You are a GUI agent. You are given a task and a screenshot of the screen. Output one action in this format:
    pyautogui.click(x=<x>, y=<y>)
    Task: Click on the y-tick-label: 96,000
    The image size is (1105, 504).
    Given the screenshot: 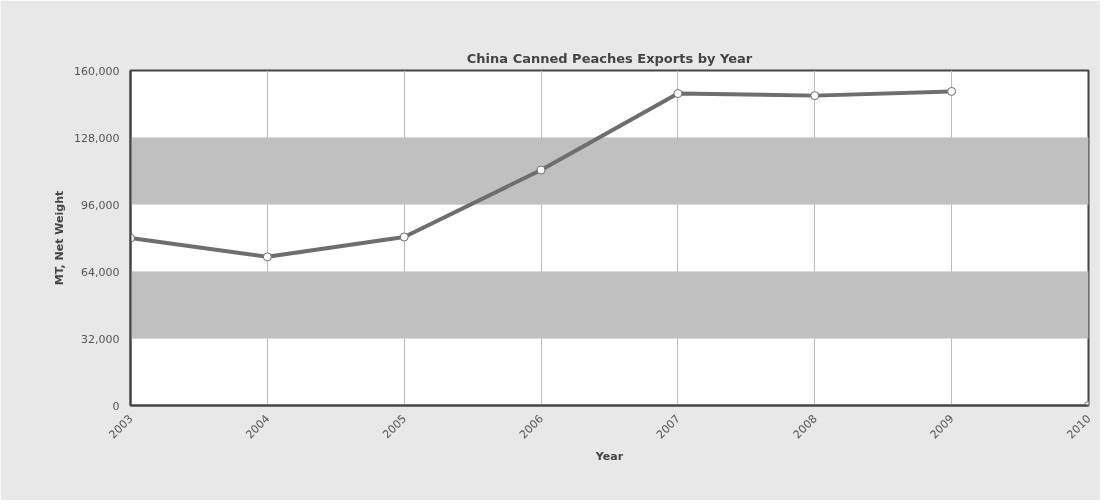 What is the action you would take?
    pyautogui.click(x=100, y=205)
    